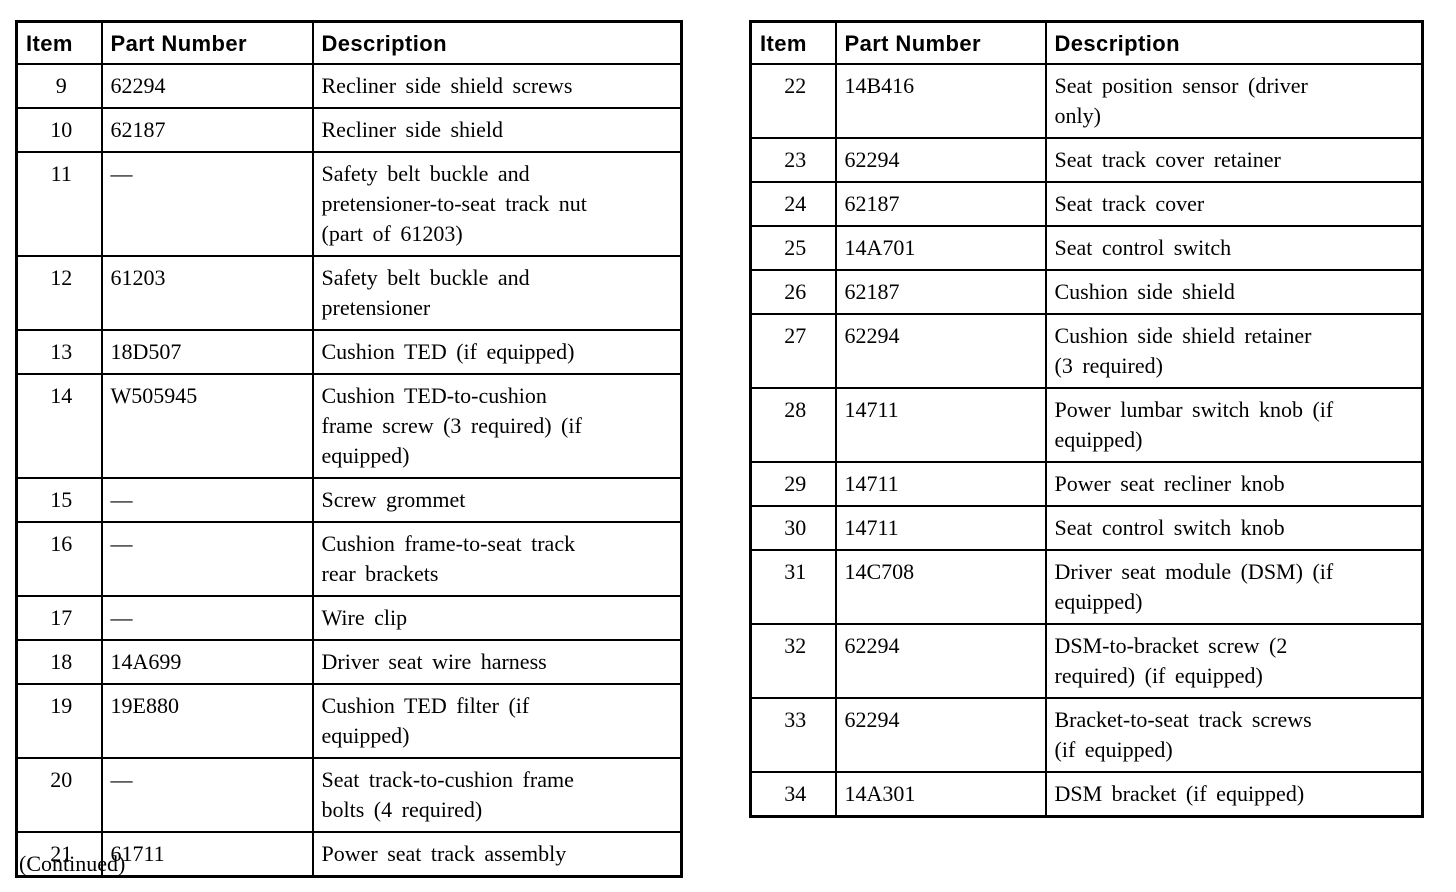  What do you see at coordinates (793, 248) in the screenshot?
I see `cell-item: 25` at bounding box center [793, 248].